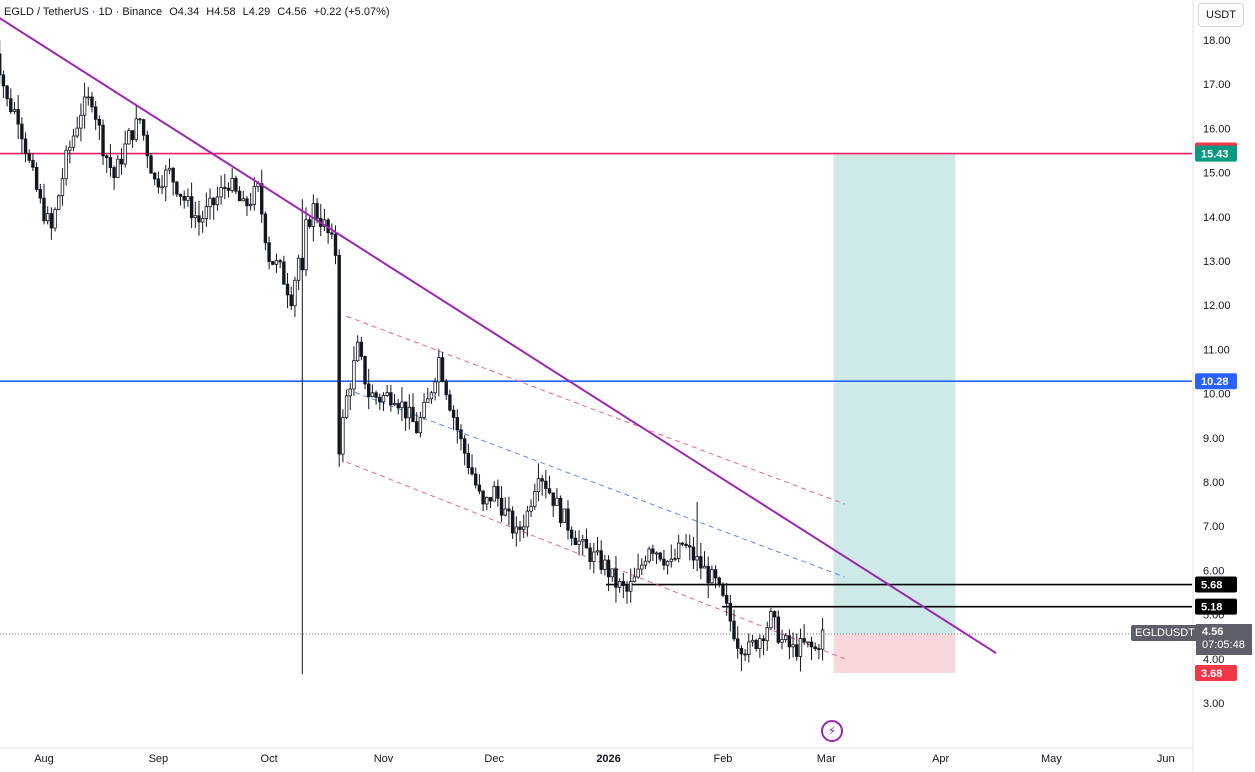 The width and height of the screenshot is (1255, 772). Describe the element at coordinates (826, 759) in the screenshot. I see `time-tick-label: Mar` at that location.